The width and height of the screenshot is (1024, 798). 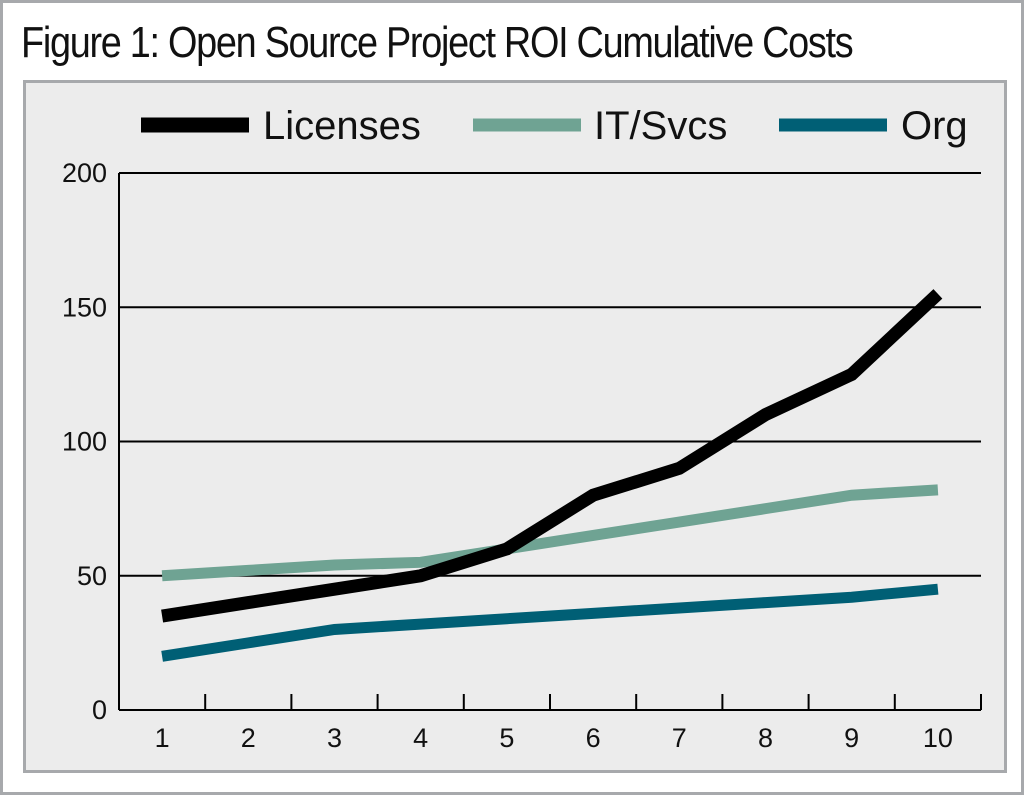 What do you see at coordinates (550, 533) in the screenshot?
I see `series-line-it-svcs` at bounding box center [550, 533].